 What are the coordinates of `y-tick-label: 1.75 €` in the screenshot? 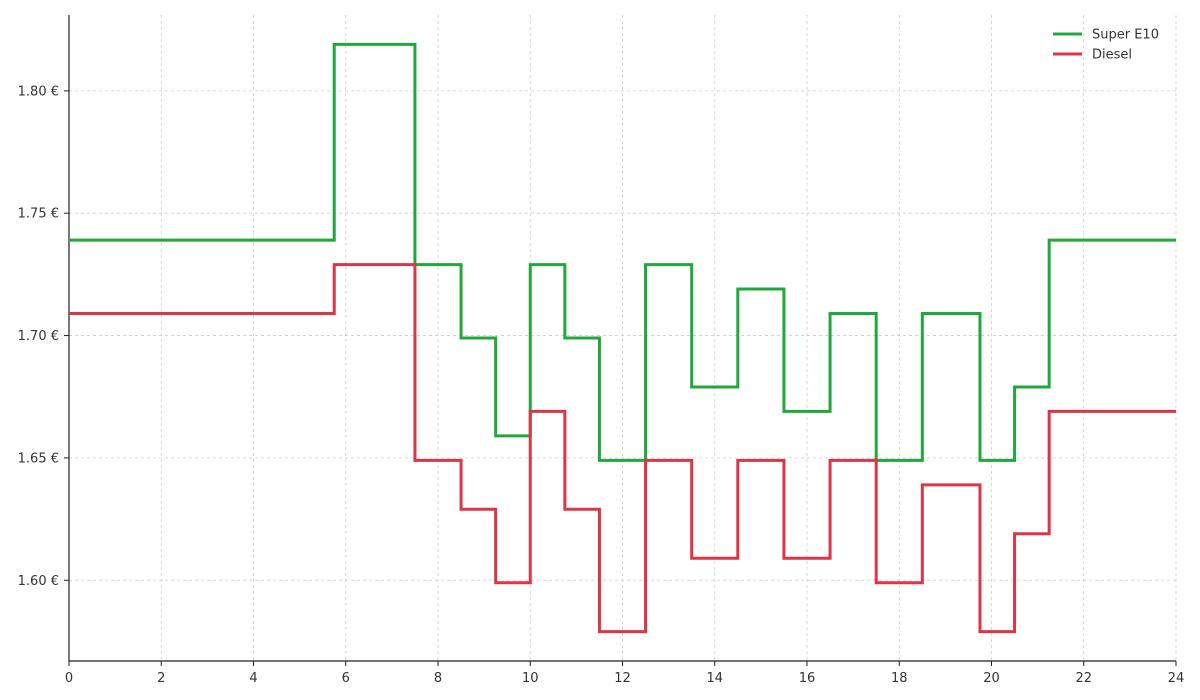 It's located at (38, 214).